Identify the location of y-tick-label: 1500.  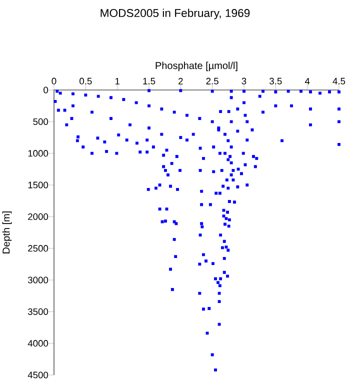
(38, 185).